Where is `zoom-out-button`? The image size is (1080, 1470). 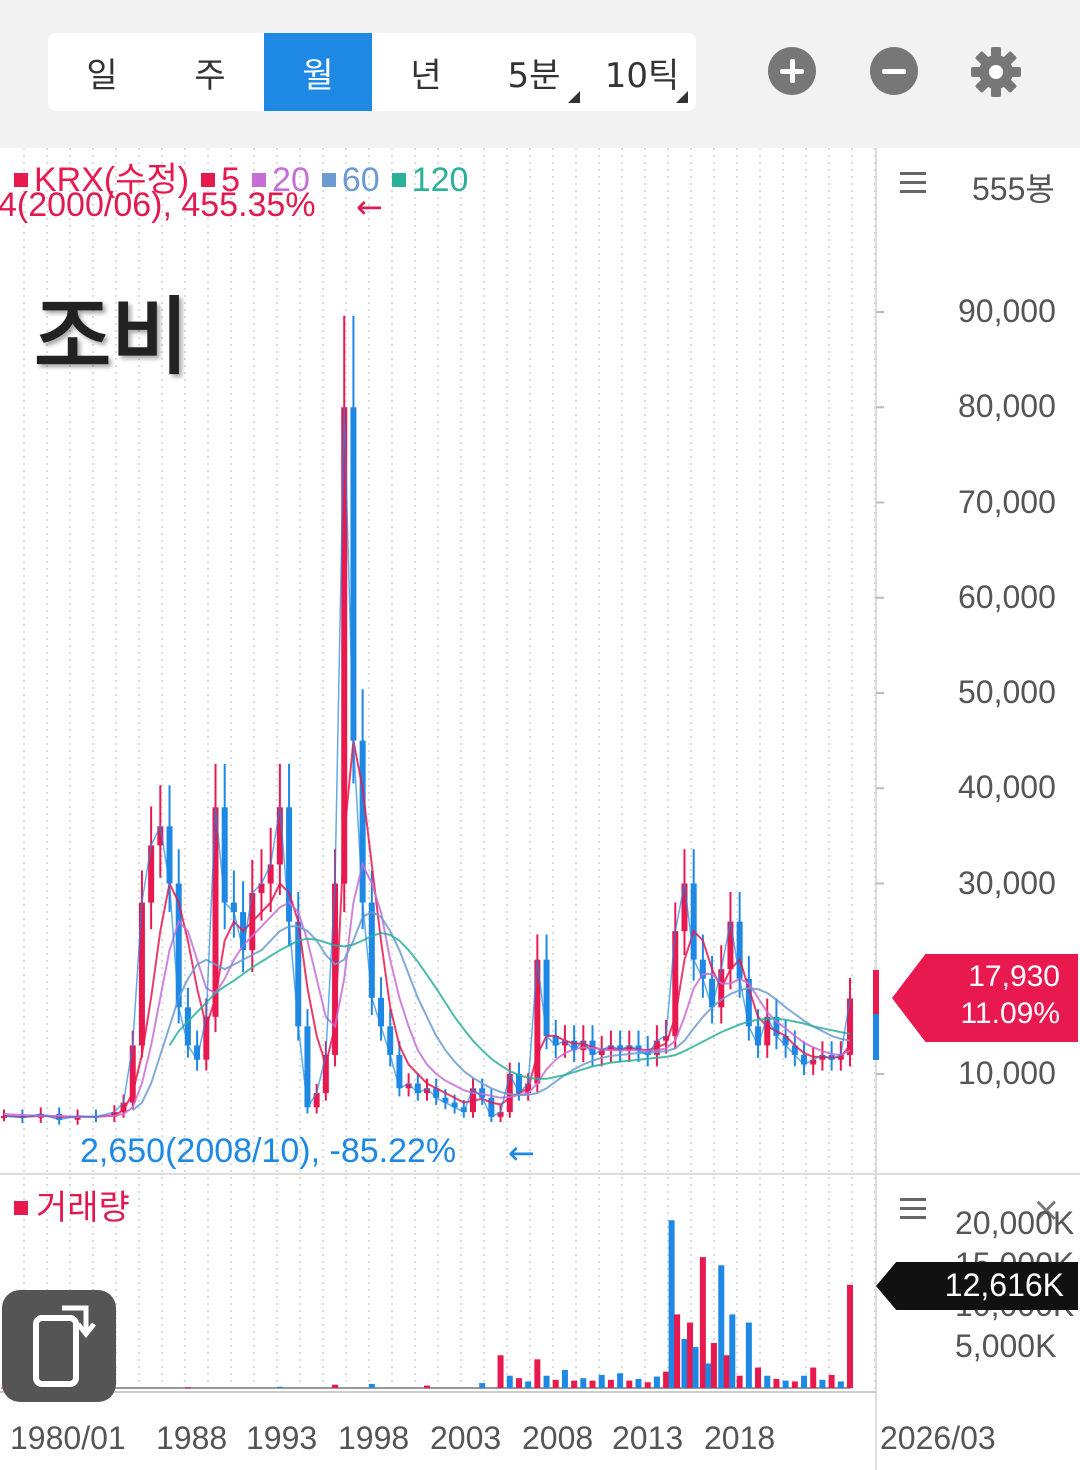 zoom-out-button is located at coordinates (894, 71).